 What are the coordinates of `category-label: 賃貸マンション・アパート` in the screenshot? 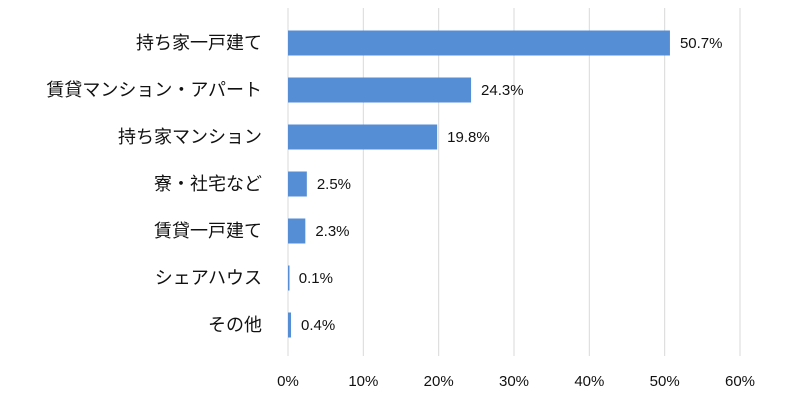 It's located at (154, 90).